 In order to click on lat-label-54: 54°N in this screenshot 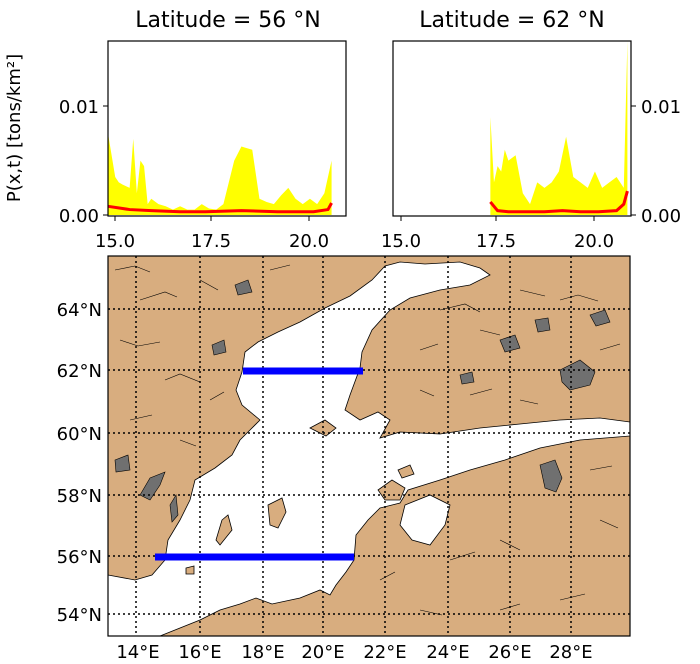, I will do `click(79, 615)`.